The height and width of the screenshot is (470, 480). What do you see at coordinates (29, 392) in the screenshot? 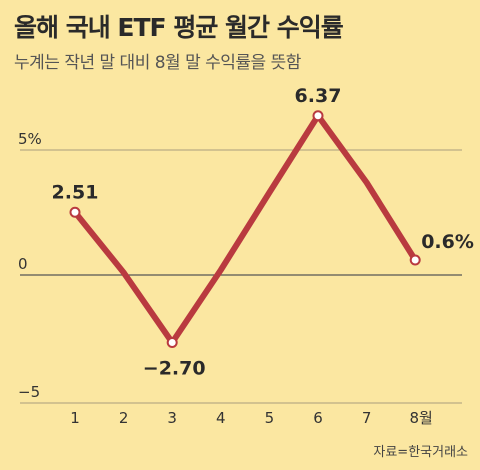
I see `y-tick-label: −5` at bounding box center [29, 392].